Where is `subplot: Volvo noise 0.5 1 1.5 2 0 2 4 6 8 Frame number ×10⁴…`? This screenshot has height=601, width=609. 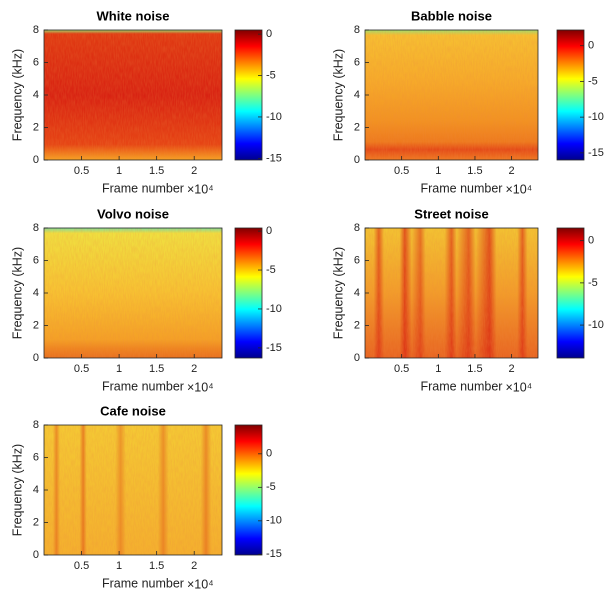
subplot: Volvo noise 0.5 1 1.5 2 0 2 4 6 8 Frame number ×10⁴… is located at coordinates (146, 300).